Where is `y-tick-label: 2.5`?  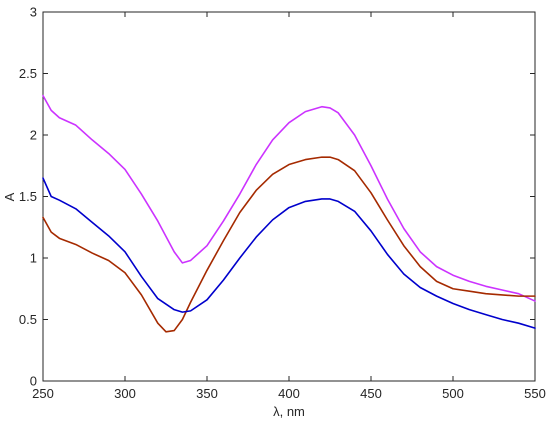
y-tick-label: 2.5 is located at coordinates (28, 73).